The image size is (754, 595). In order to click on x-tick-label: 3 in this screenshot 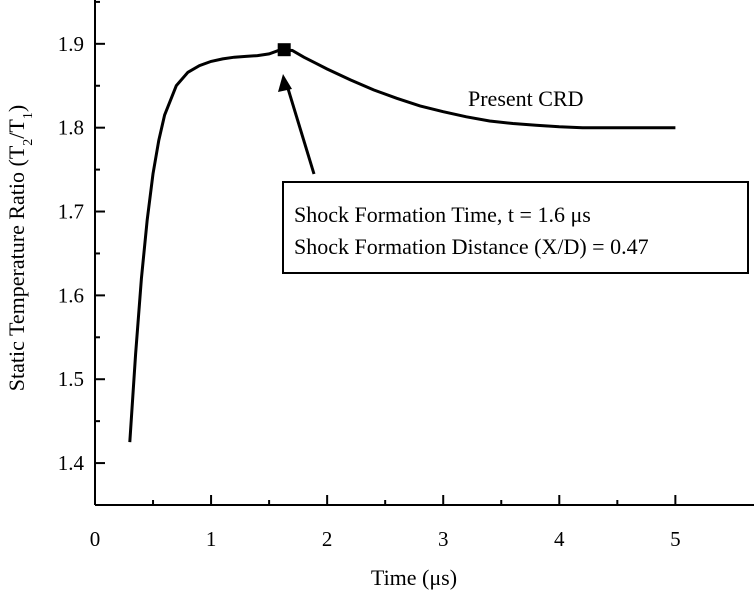, I will do `click(443, 539)`.